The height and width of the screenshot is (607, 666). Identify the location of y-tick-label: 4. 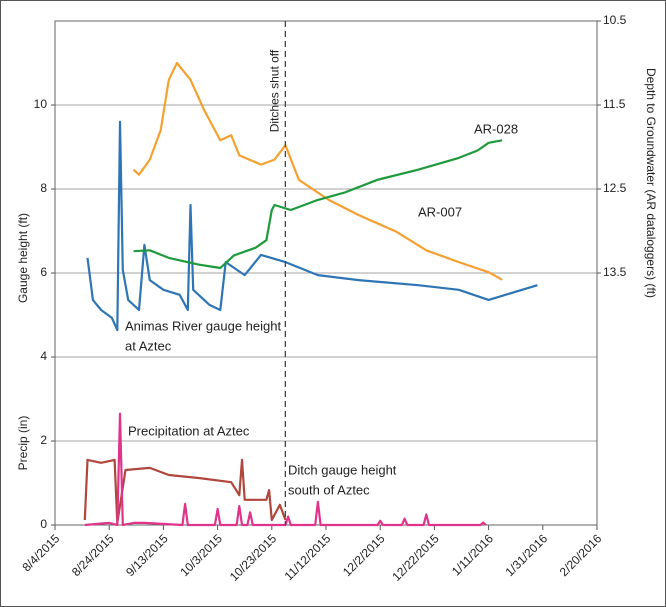
(43, 356).